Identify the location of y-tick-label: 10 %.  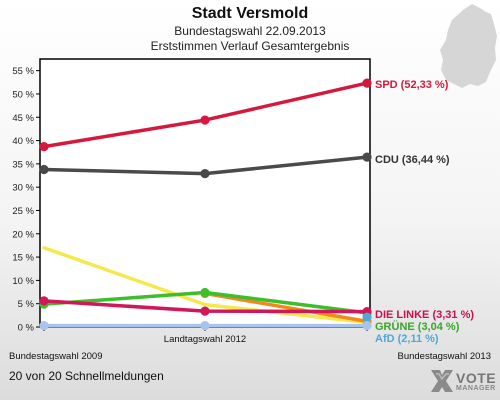
(23, 281).